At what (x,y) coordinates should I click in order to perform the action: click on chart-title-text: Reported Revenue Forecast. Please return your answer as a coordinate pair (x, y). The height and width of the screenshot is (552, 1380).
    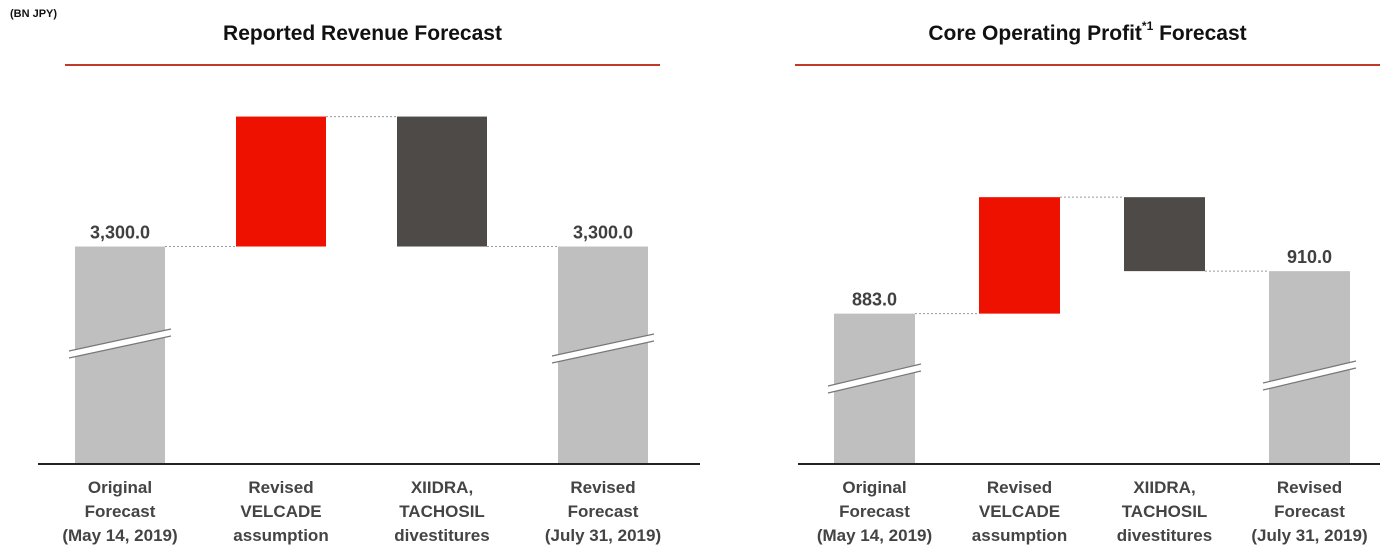
    Looking at the image, I should click on (362, 33).